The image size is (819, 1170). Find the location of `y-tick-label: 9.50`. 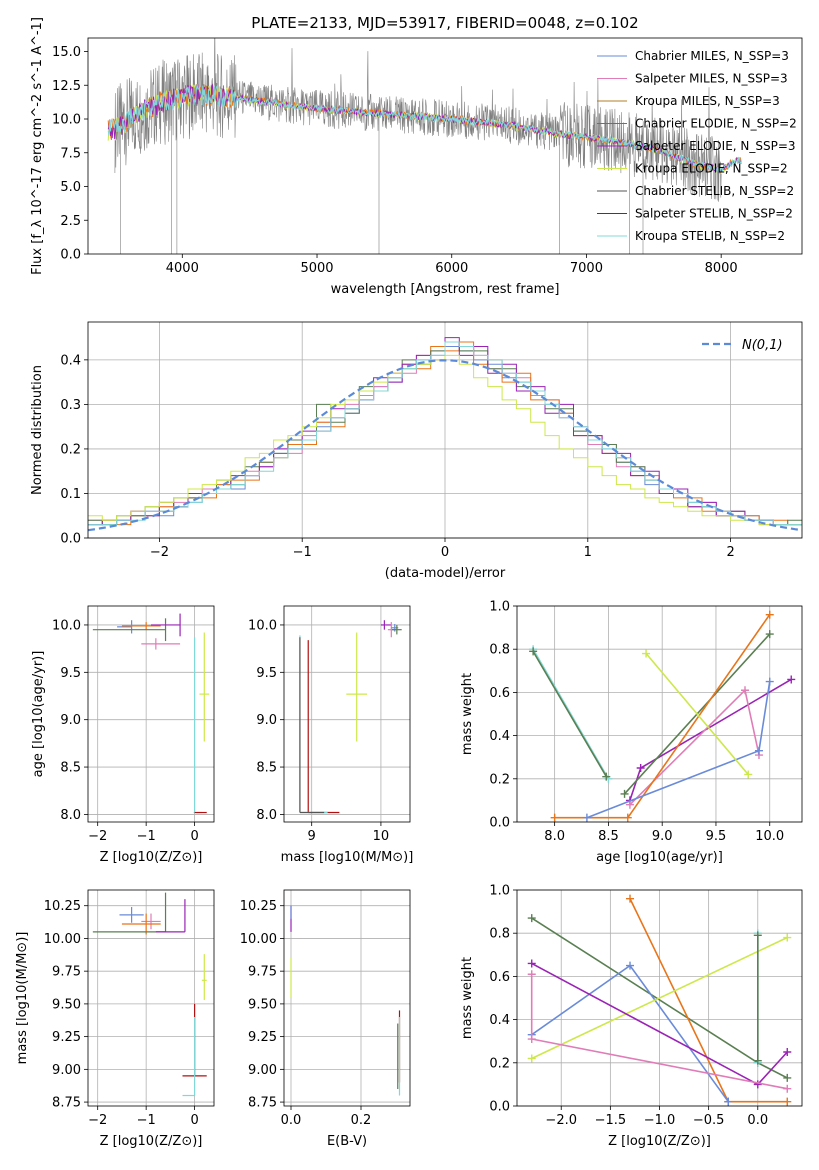

y-tick-label: 9.50 is located at coordinates (262, 1004).